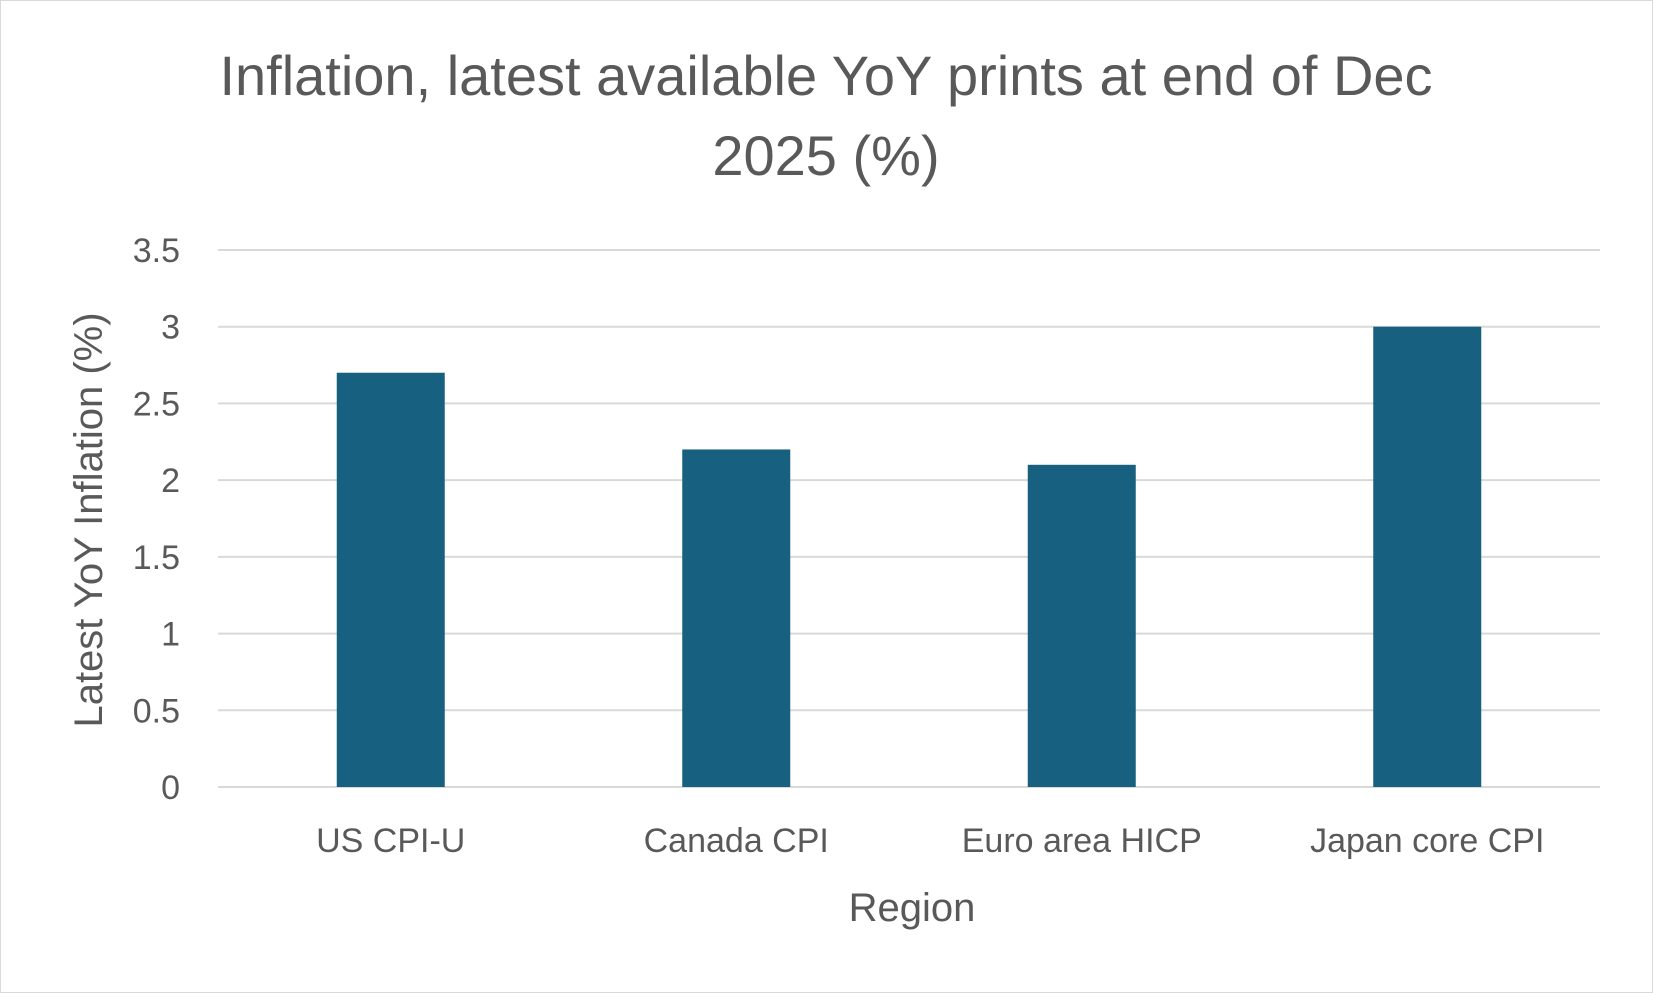 The height and width of the screenshot is (993, 1653). What do you see at coordinates (89, 519) in the screenshot?
I see `y-axis-title: Latest YoY Inflation (%)` at bounding box center [89, 519].